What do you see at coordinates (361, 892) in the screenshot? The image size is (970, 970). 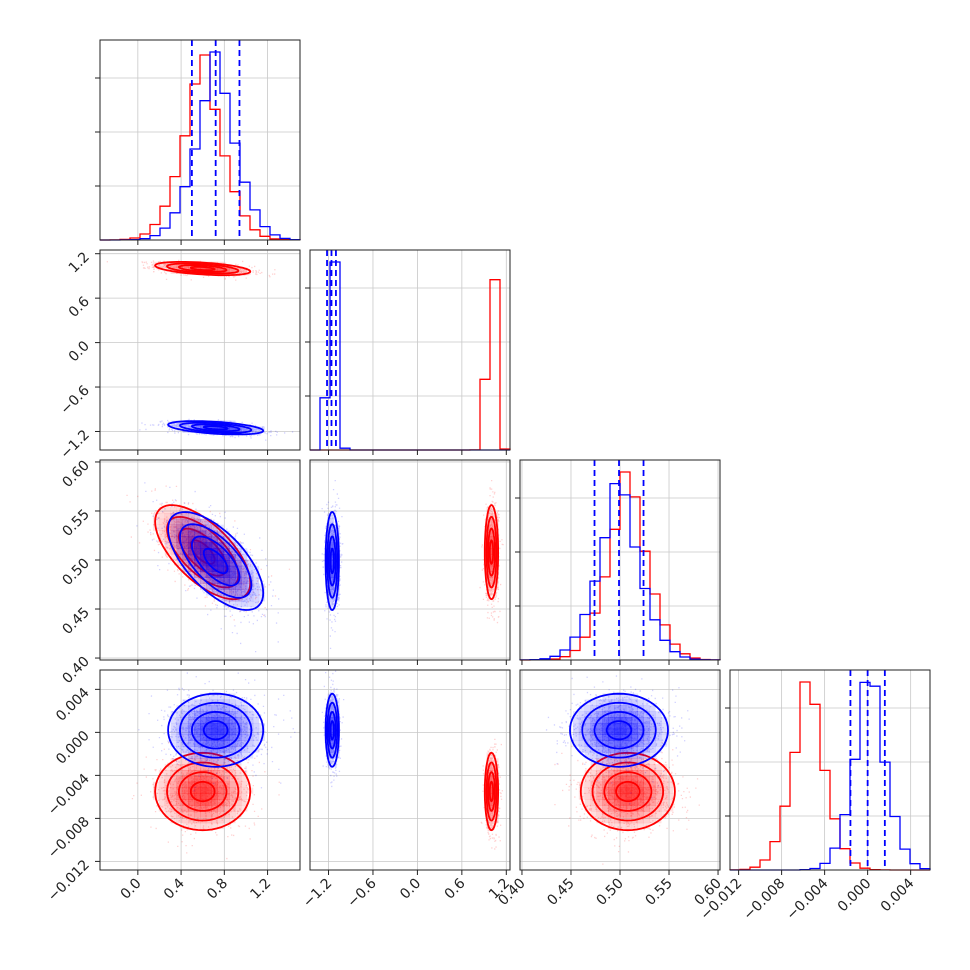 I see `x-tick-label: −0.6` at bounding box center [361, 892].